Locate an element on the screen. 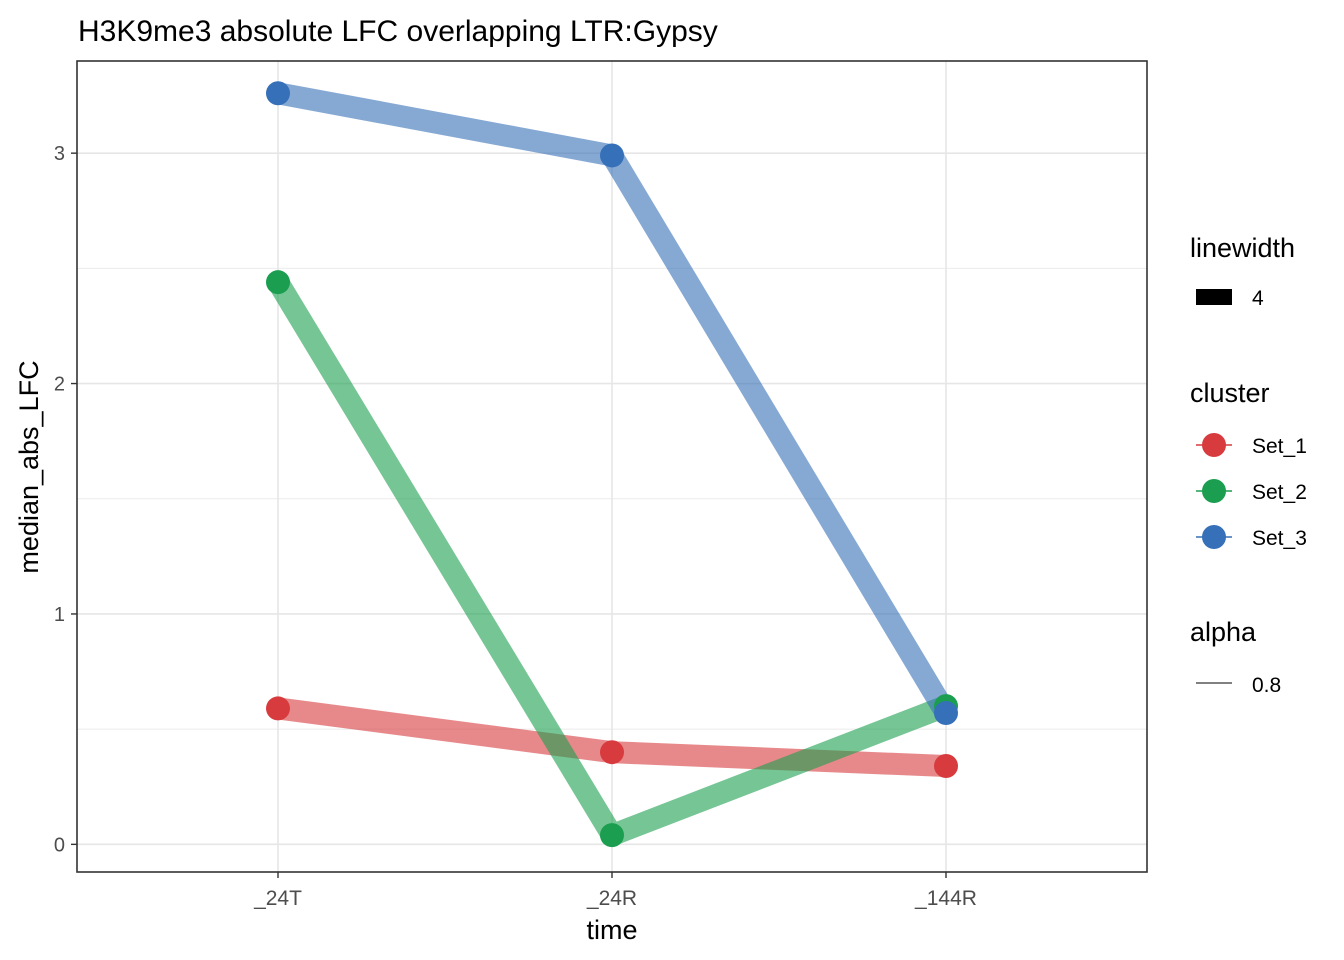 This screenshot has height=960, width=1344. x-tick-label: _24T is located at coordinates (277, 898).